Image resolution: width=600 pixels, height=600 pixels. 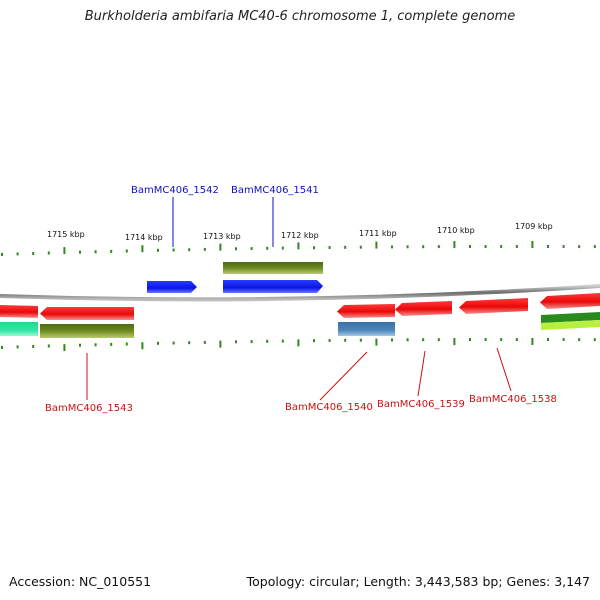 What do you see at coordinates (175, 190) in the screenshot?
I see `gene-label-BamMC406_1542: BamMC406_1542` at bounding box center [175, 190].